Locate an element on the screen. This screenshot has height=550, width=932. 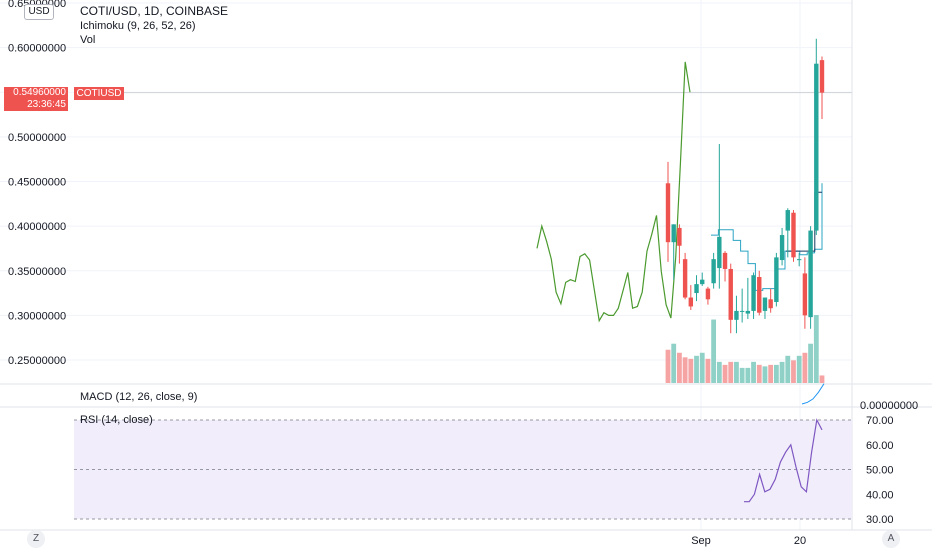
price-tick-label: 0.45000000 is located at coordinates (37, 183).